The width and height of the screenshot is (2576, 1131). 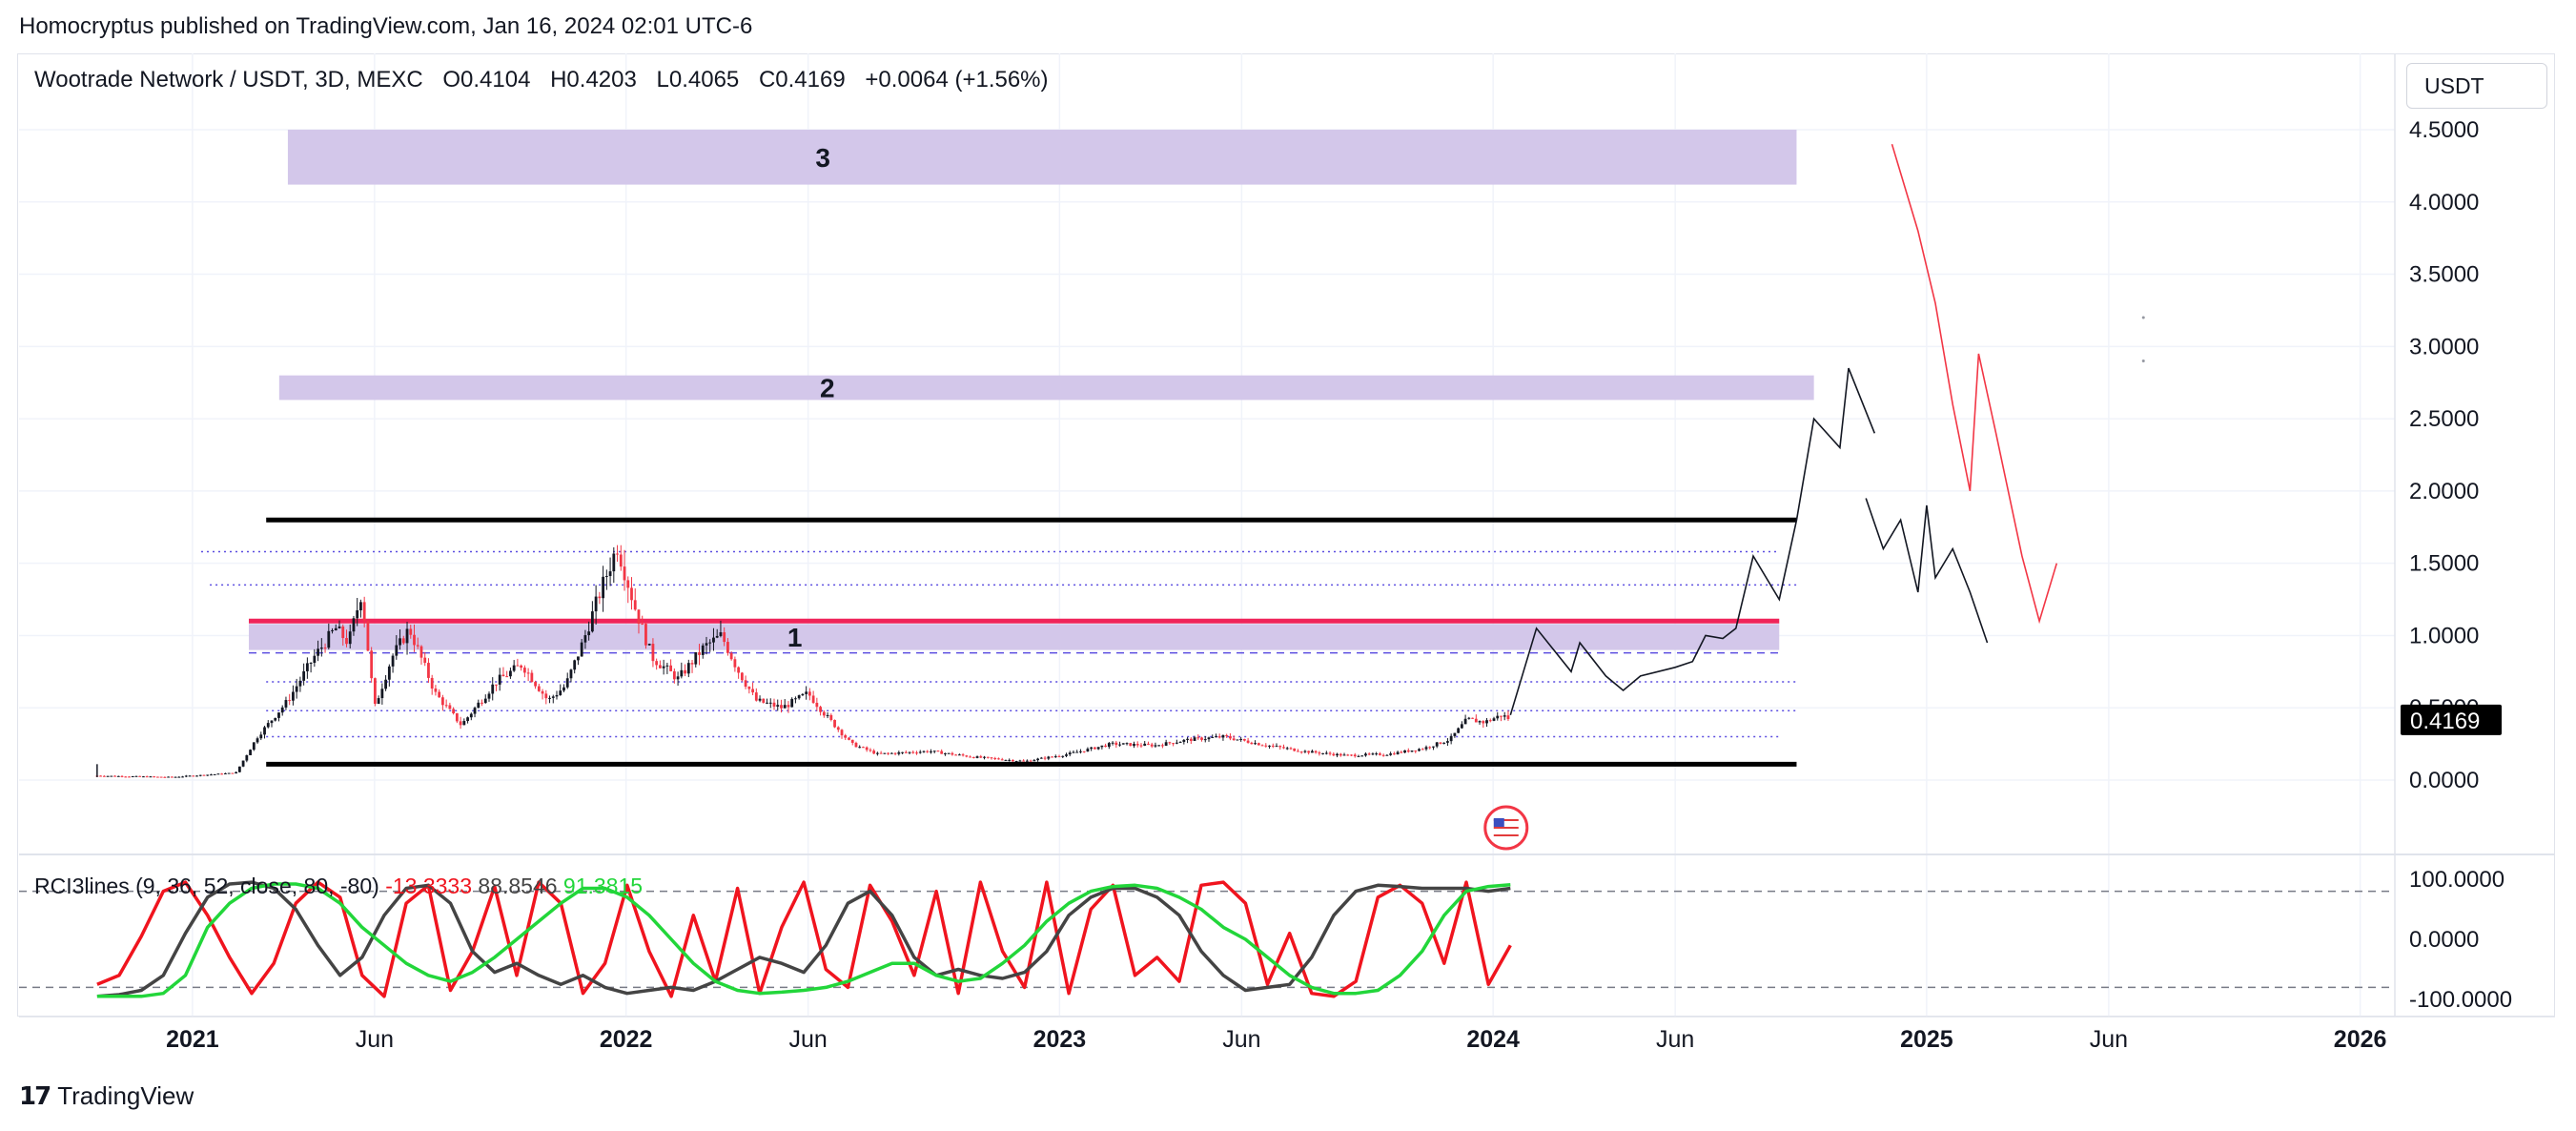 What do you see at coordinates (822, 158) in the screenshot?
I see `zone-label-3: 3` at bounding box center [822, 158].